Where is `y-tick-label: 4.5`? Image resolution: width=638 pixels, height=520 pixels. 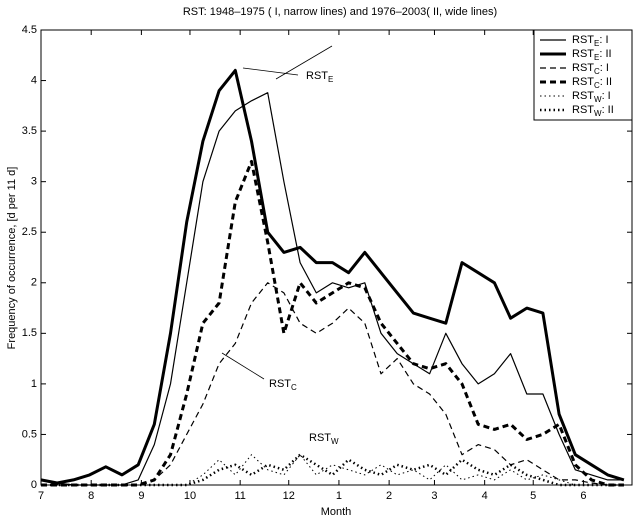 y-tick-label: 4.5 is located at coordinates (29, 30).